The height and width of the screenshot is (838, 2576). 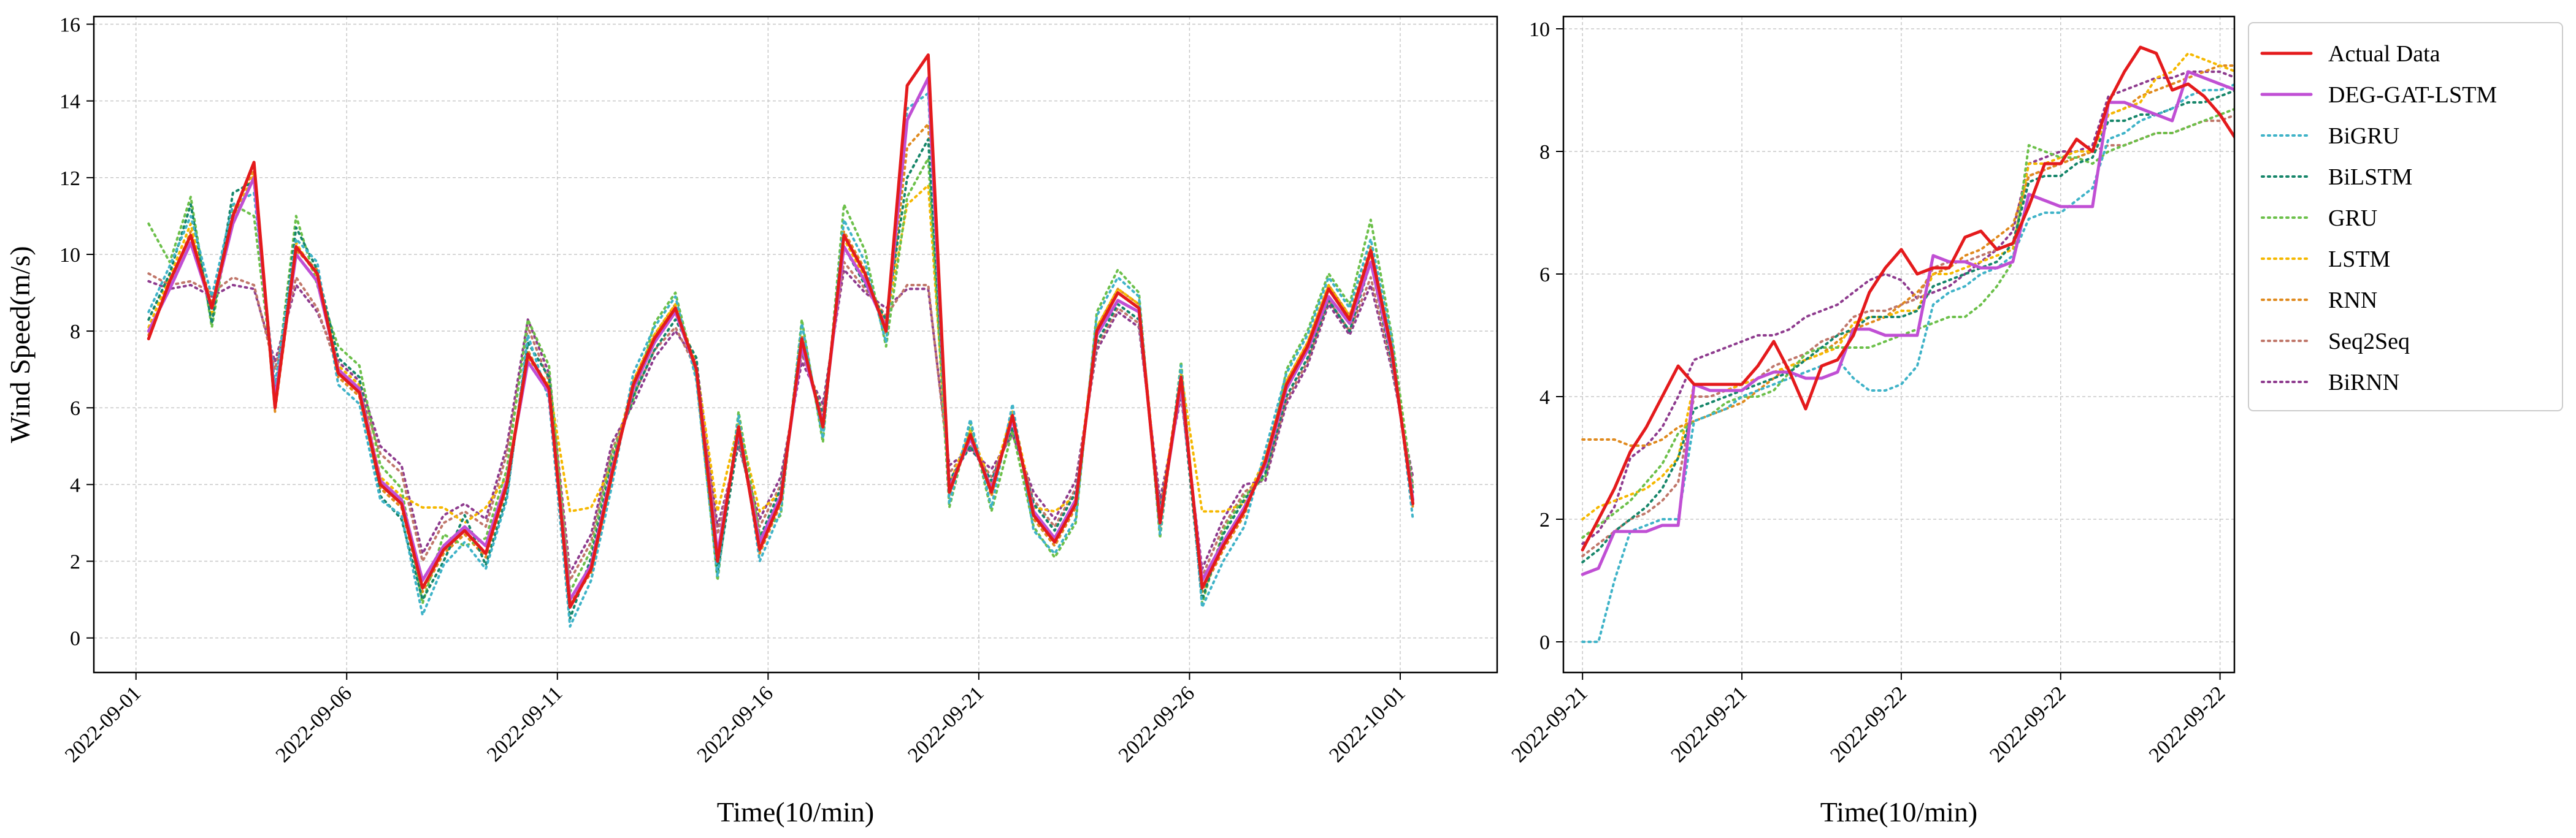 I want to click on legend-label-birnn: BiRNN, so click(x=2363, y=382).